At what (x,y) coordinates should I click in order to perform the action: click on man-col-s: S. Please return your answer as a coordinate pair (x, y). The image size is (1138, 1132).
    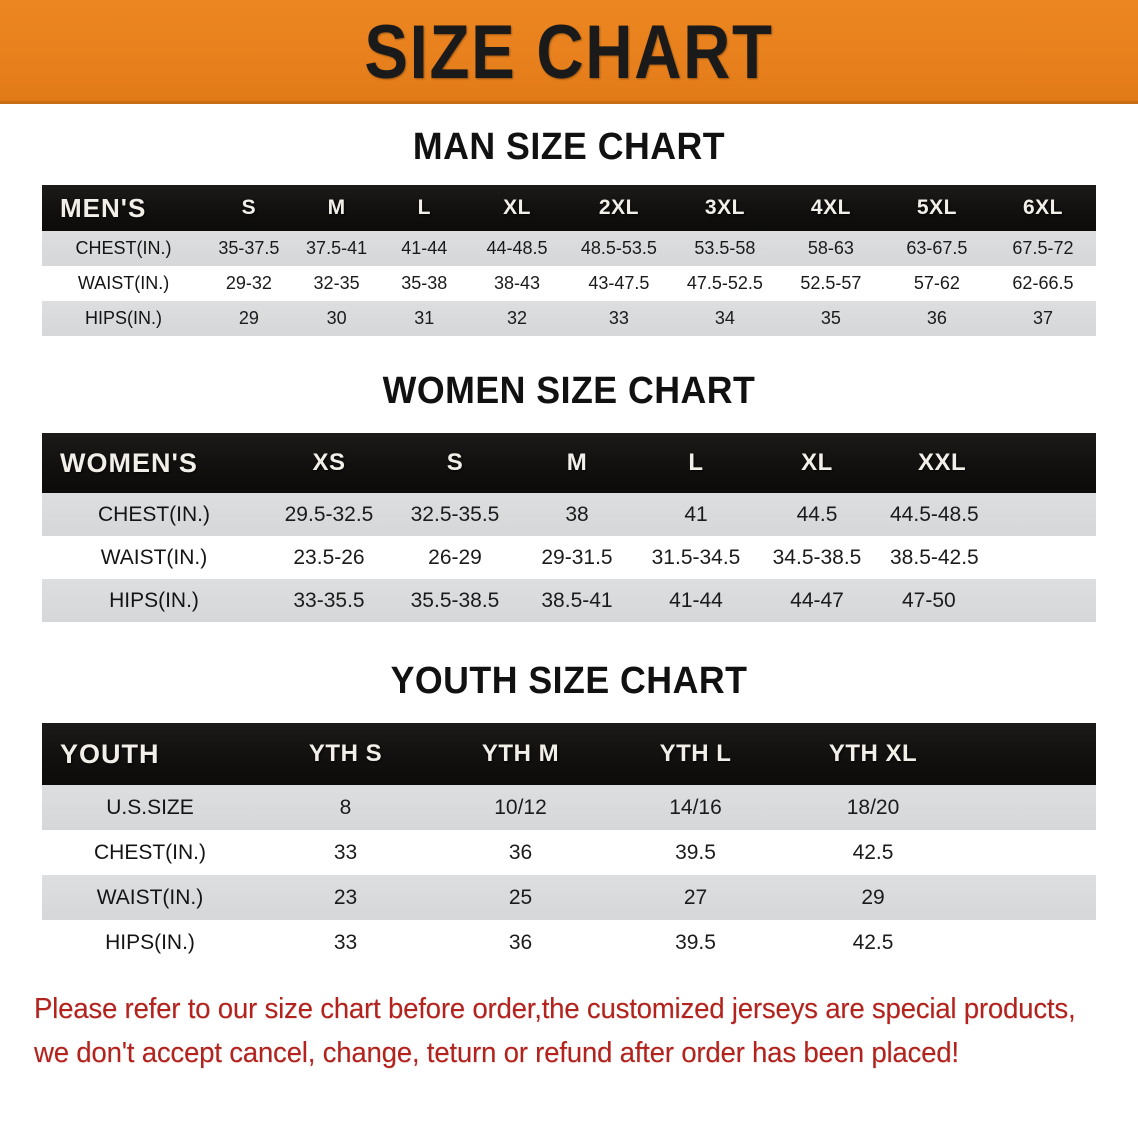
    Looking at the image, I should click on (249, 207).